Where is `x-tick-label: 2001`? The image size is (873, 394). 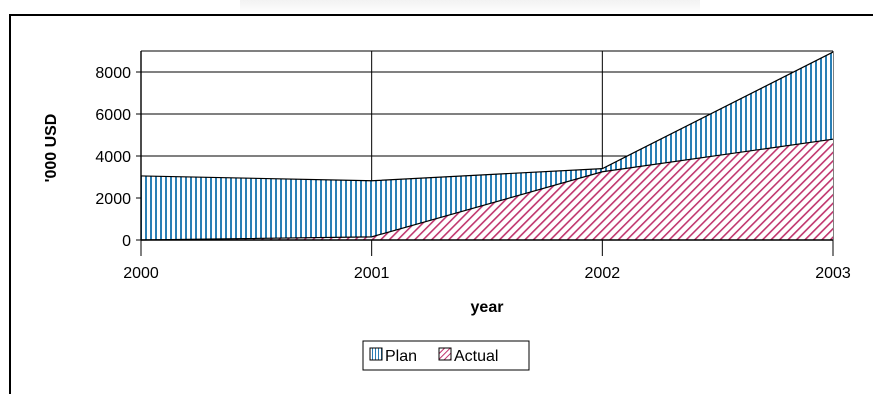
x-tick-label: 2001 is located at coordinates (372, 273).